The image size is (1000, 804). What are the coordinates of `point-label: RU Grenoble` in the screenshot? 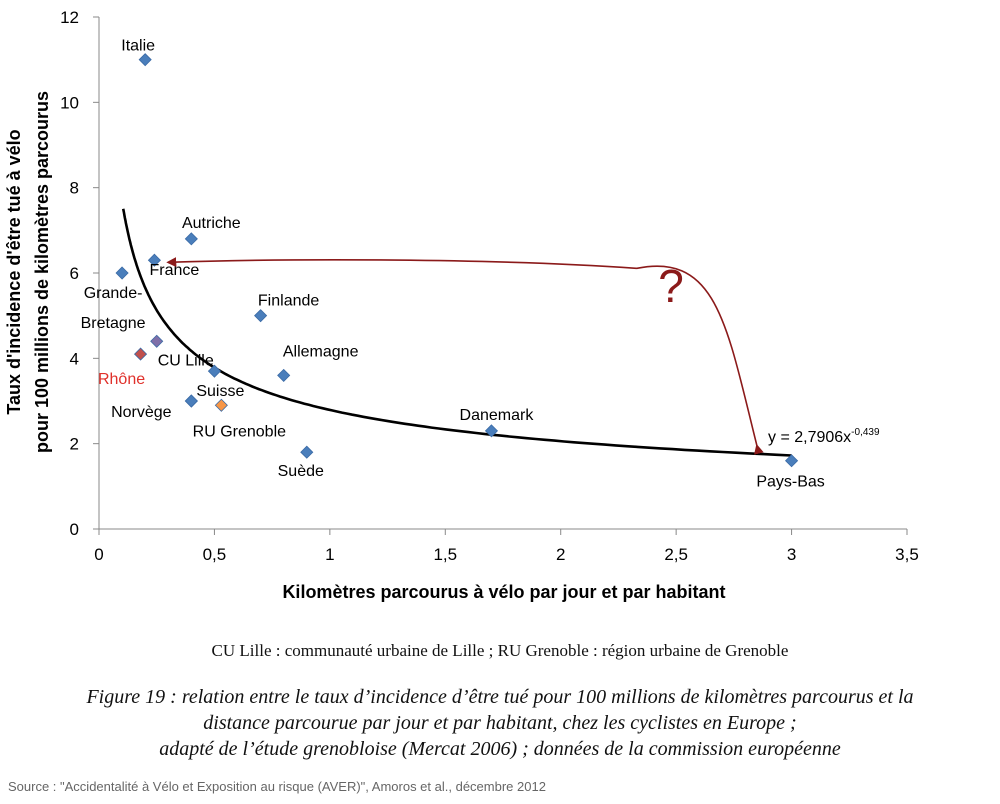 It's located at (239, 431).